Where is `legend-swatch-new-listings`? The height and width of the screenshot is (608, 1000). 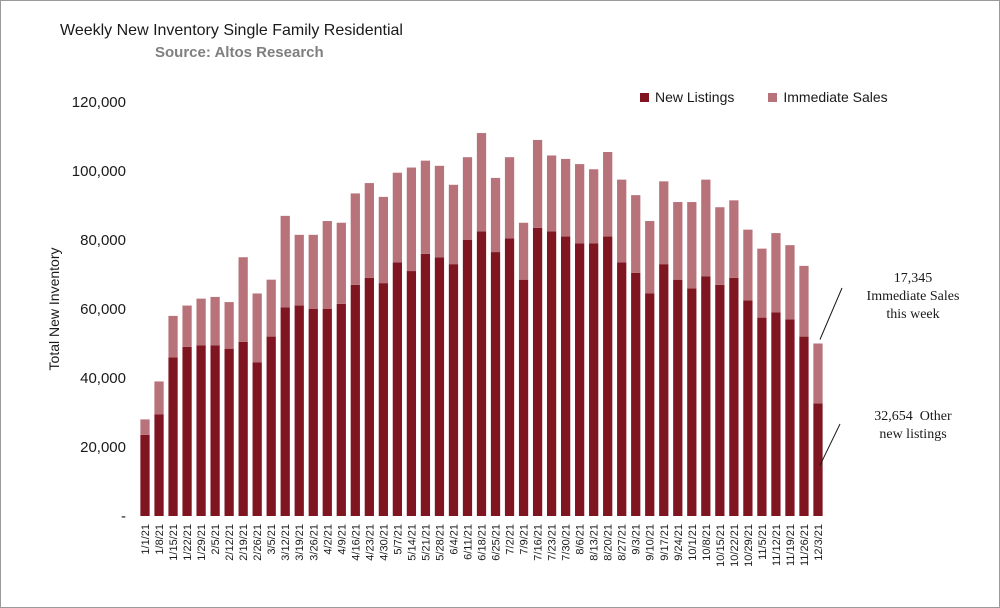 legend-swatch-new-listings is located at coordinates (644, 97).